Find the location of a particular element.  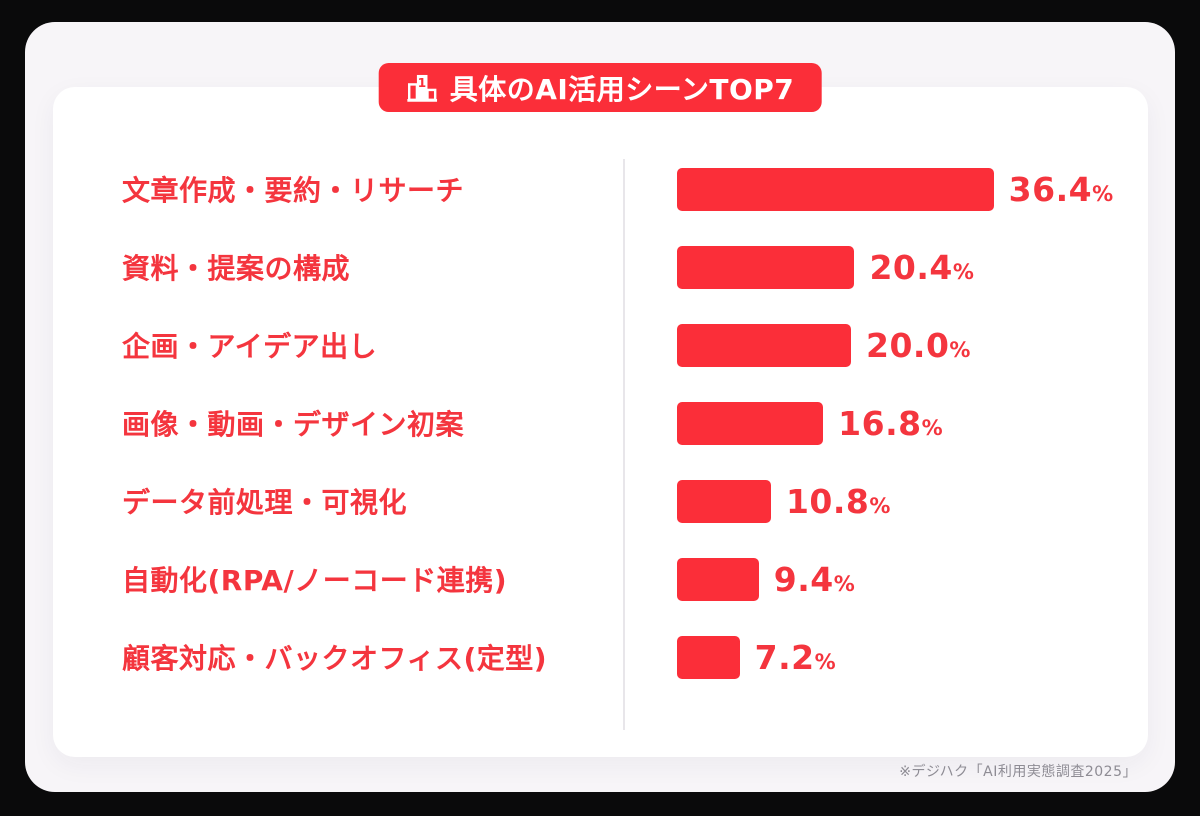

value-number: 20.4 is located at coordinates (911, 267).